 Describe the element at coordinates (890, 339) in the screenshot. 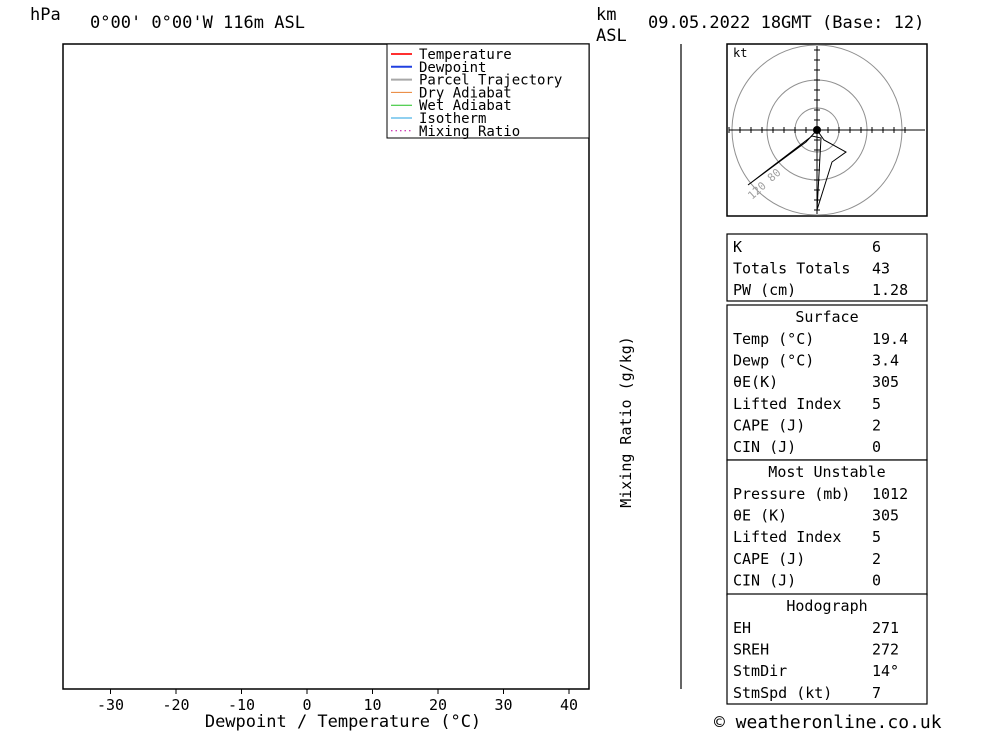

I see `surface-index-value: 19.4` at that location.